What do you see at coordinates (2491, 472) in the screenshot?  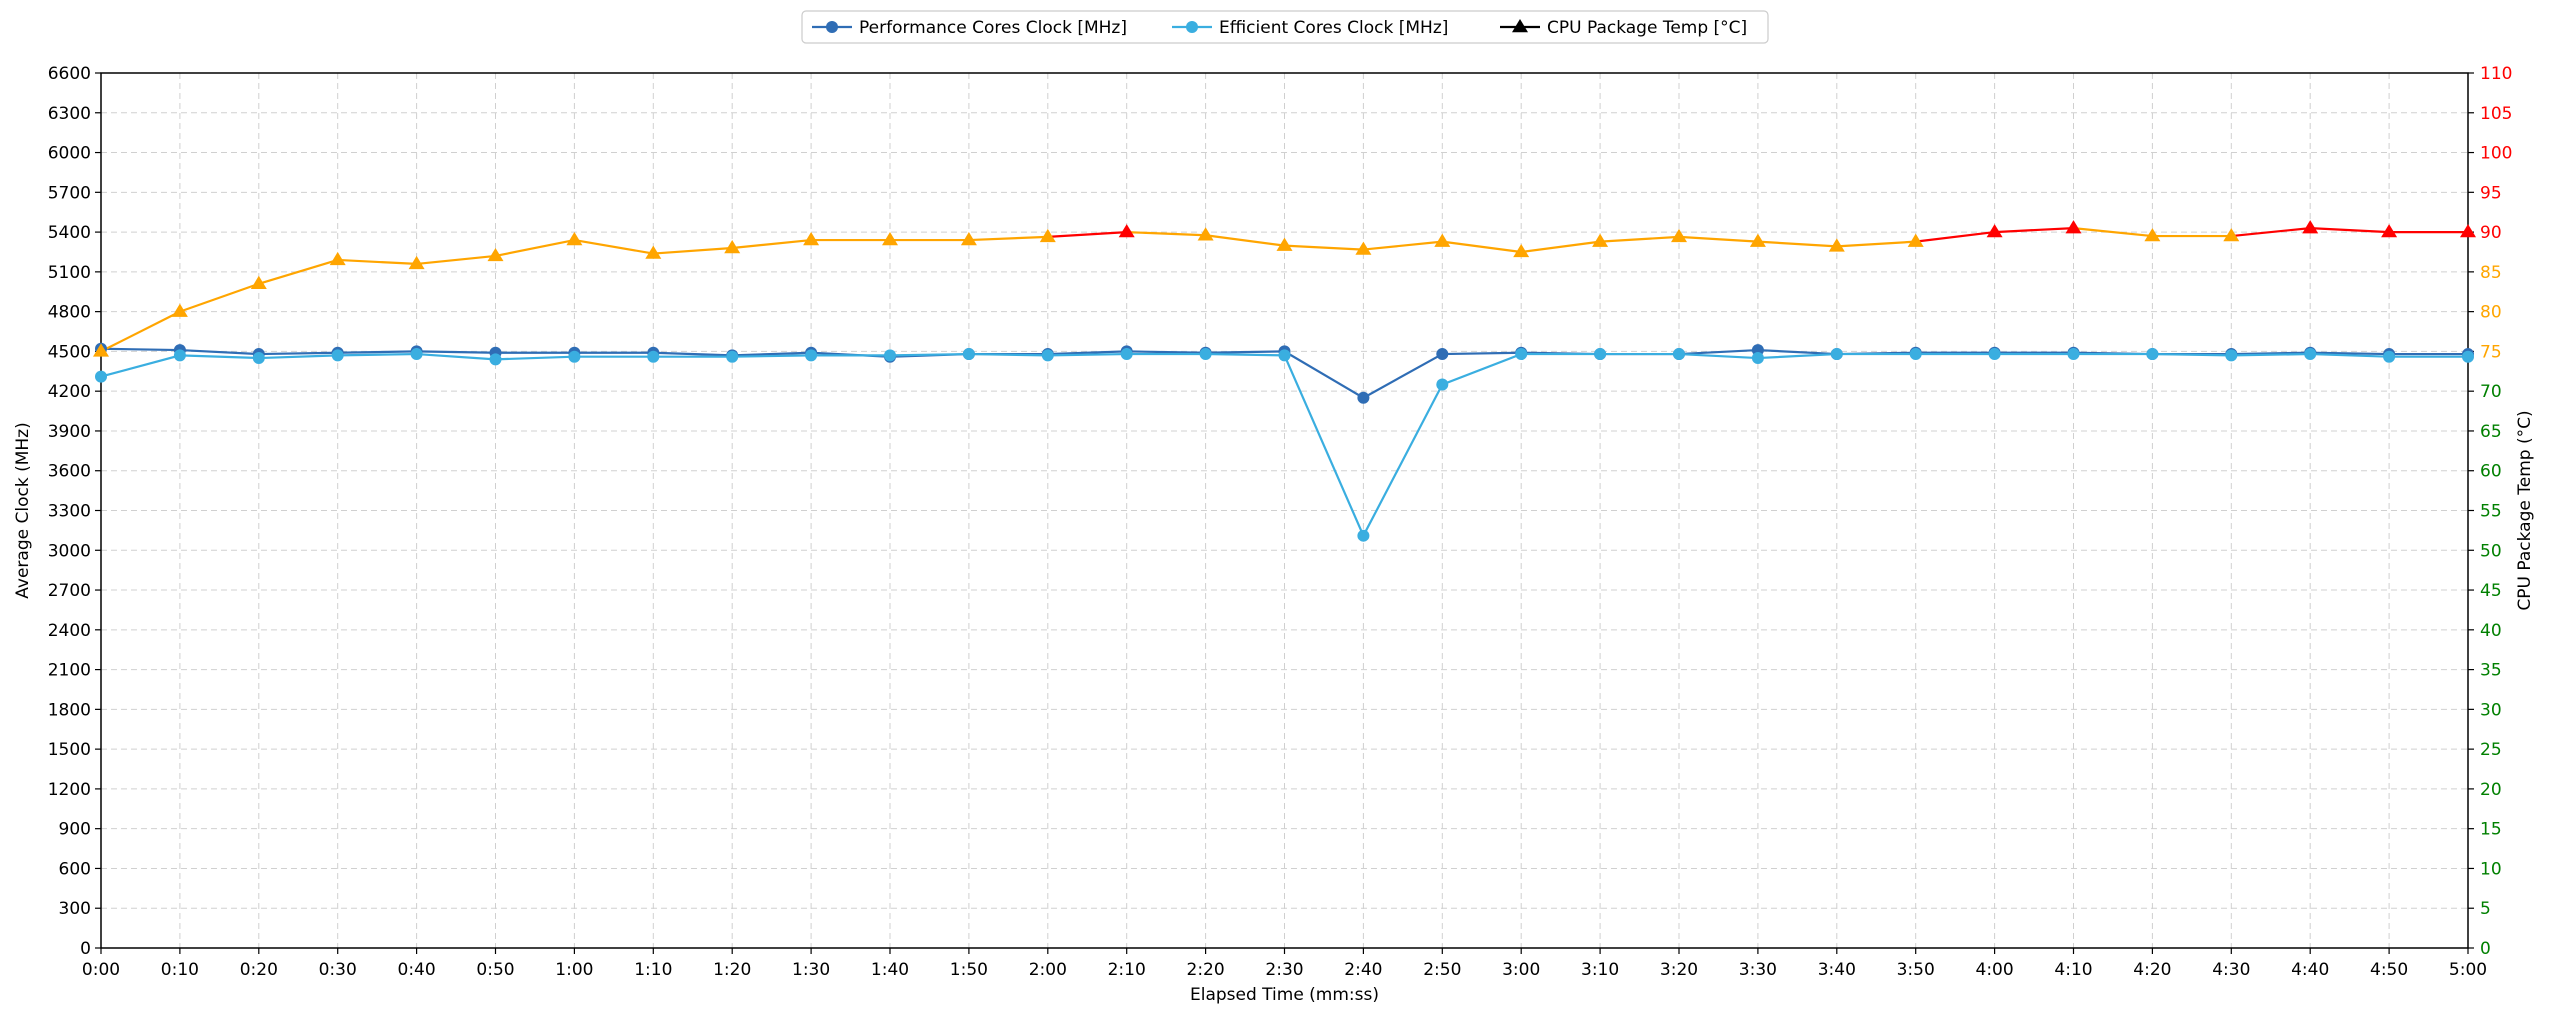 I see `y-right-tick-label: 60` at bounding box center [2491, 472].